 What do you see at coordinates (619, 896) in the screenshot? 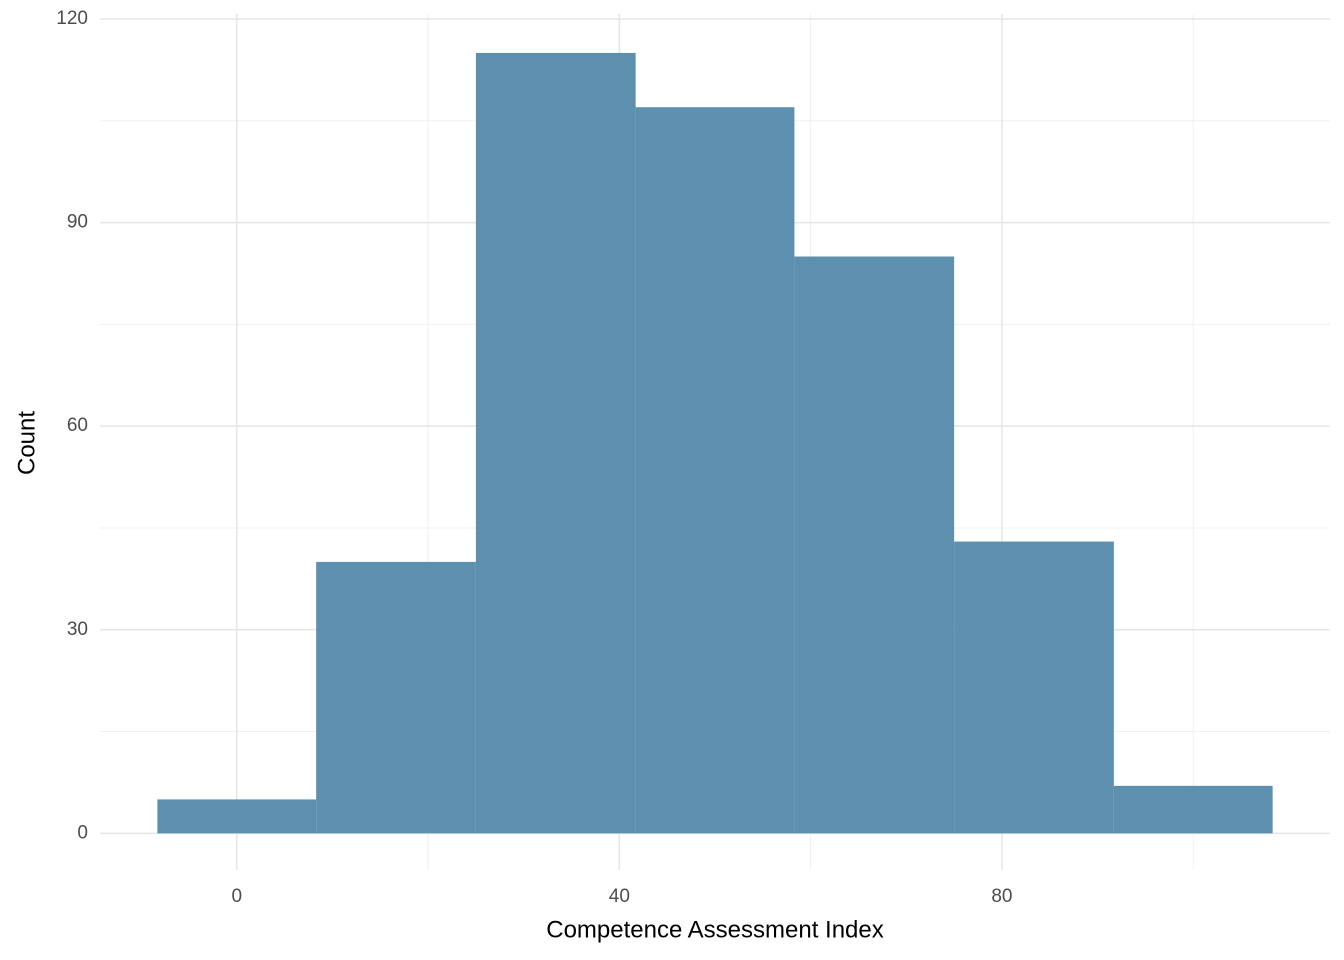
I see `x-tick-label: 40` at bounding box center [619, 896].